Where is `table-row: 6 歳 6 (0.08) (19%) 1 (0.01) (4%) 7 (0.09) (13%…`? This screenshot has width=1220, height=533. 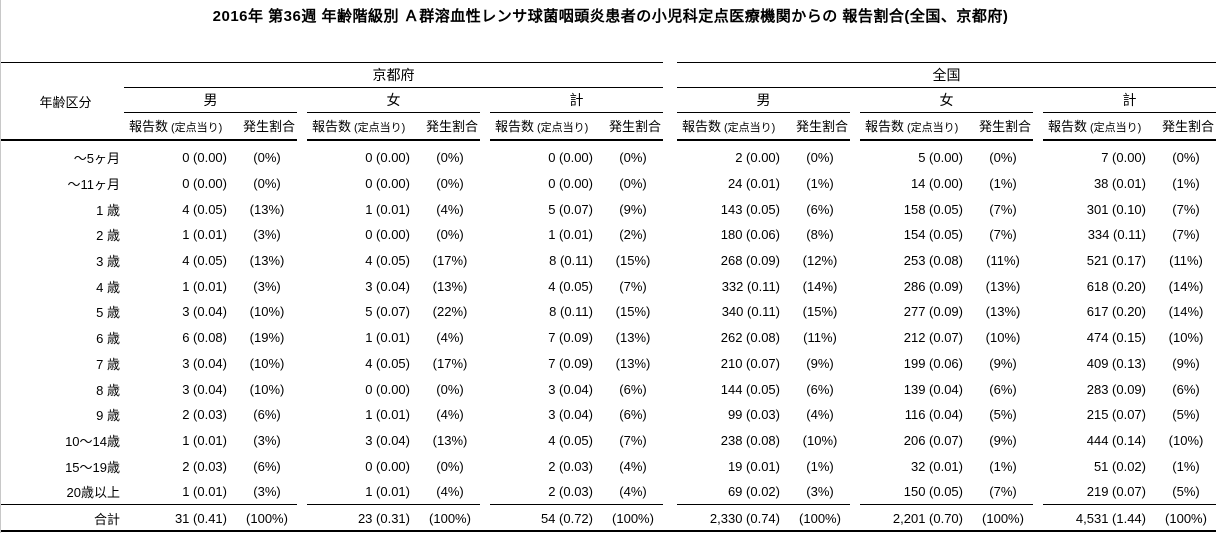 table-row: 6 歳 6 (0.08) (19%) 1 (0.01) (4%) 7 (0.09) (13%… is located at coordinates (608, 338).